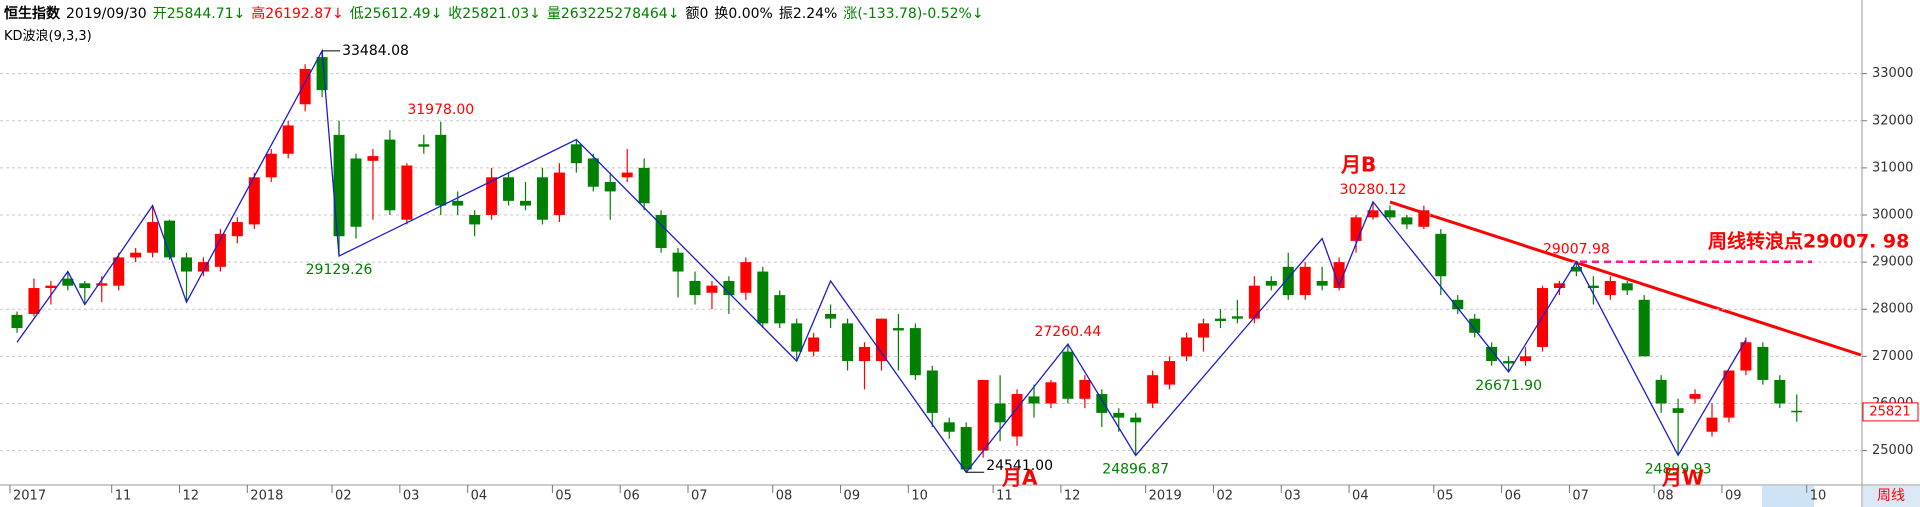 The image size is (1920, 507). Describe the element at coordinates (199, 14) in the screenshot. I see `quote-item: 开25844.71↓` at that location.